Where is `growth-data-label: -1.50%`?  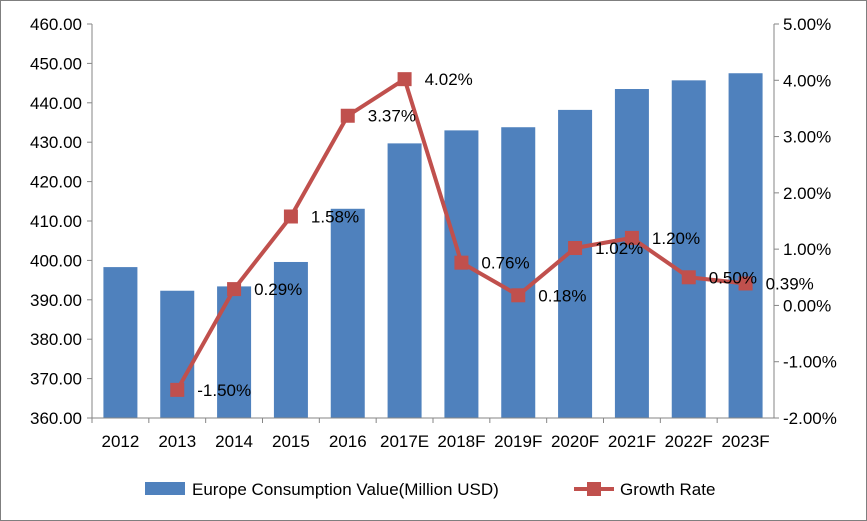 growth-data-label: -1.50% is located at coordinates (224, 390).